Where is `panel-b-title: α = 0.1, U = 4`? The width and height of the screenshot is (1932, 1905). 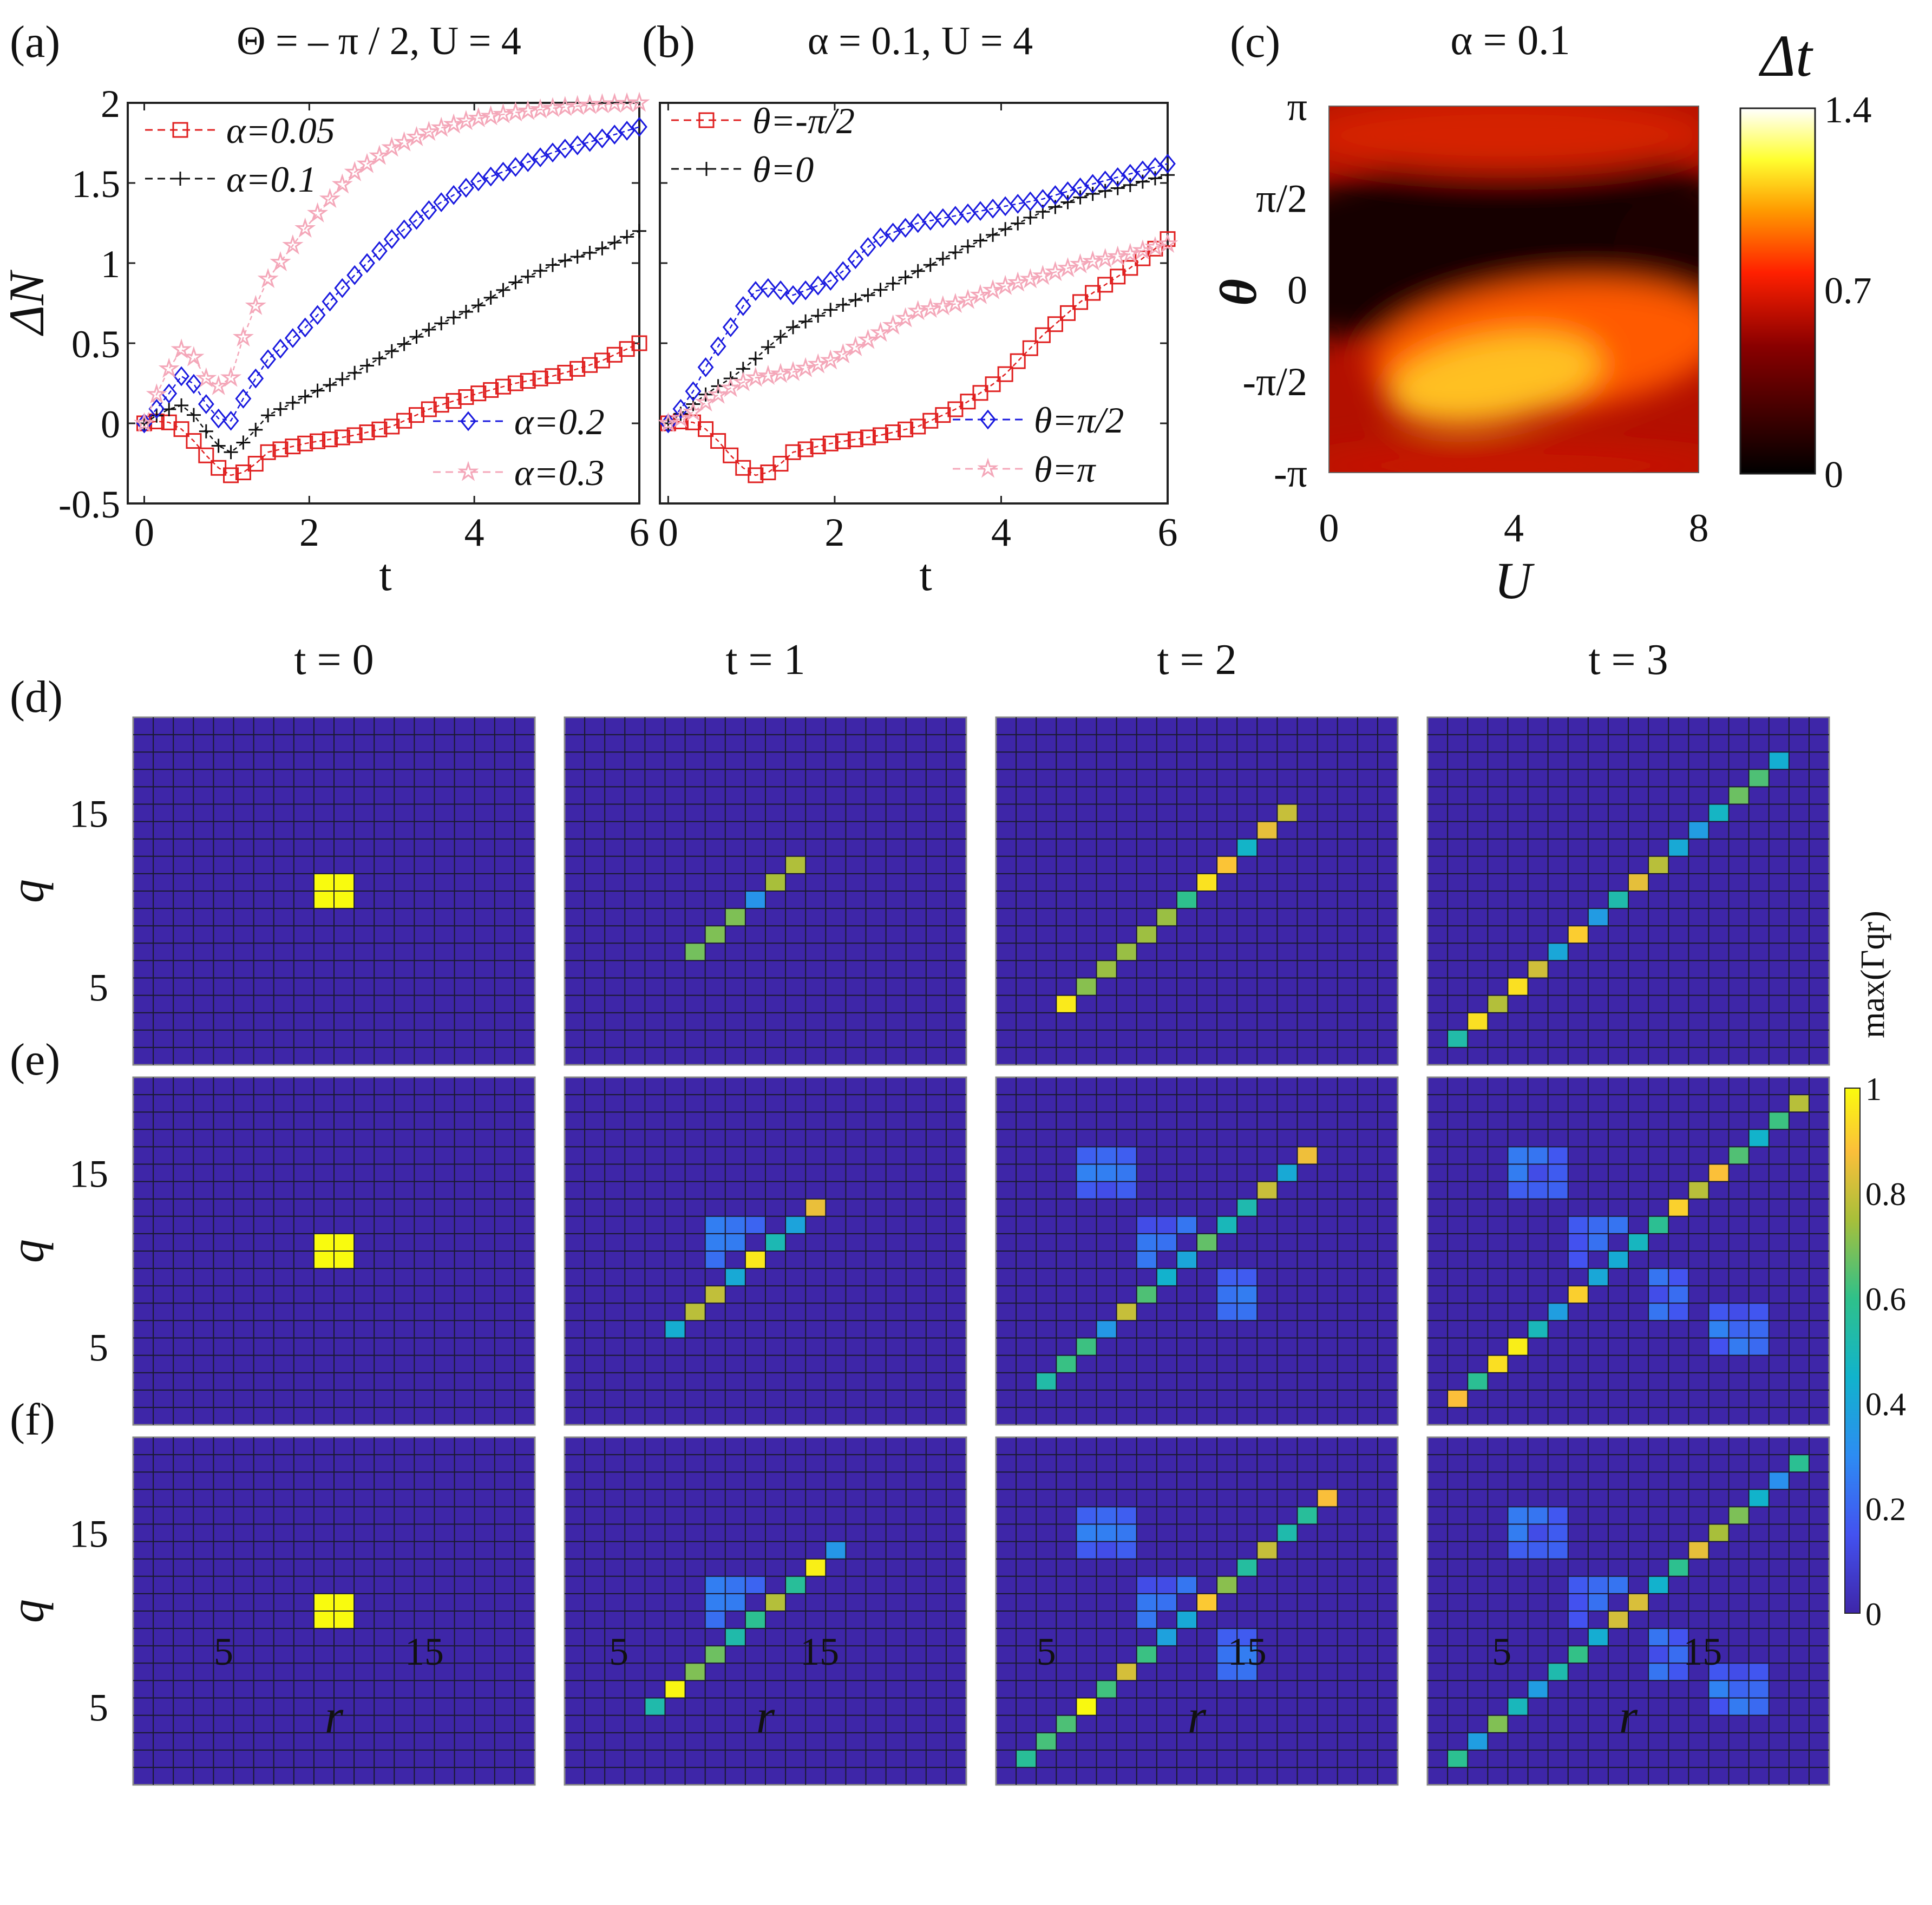
panel-b-title: α = 0.1, U = 4 is located at coordinates (920, 41).